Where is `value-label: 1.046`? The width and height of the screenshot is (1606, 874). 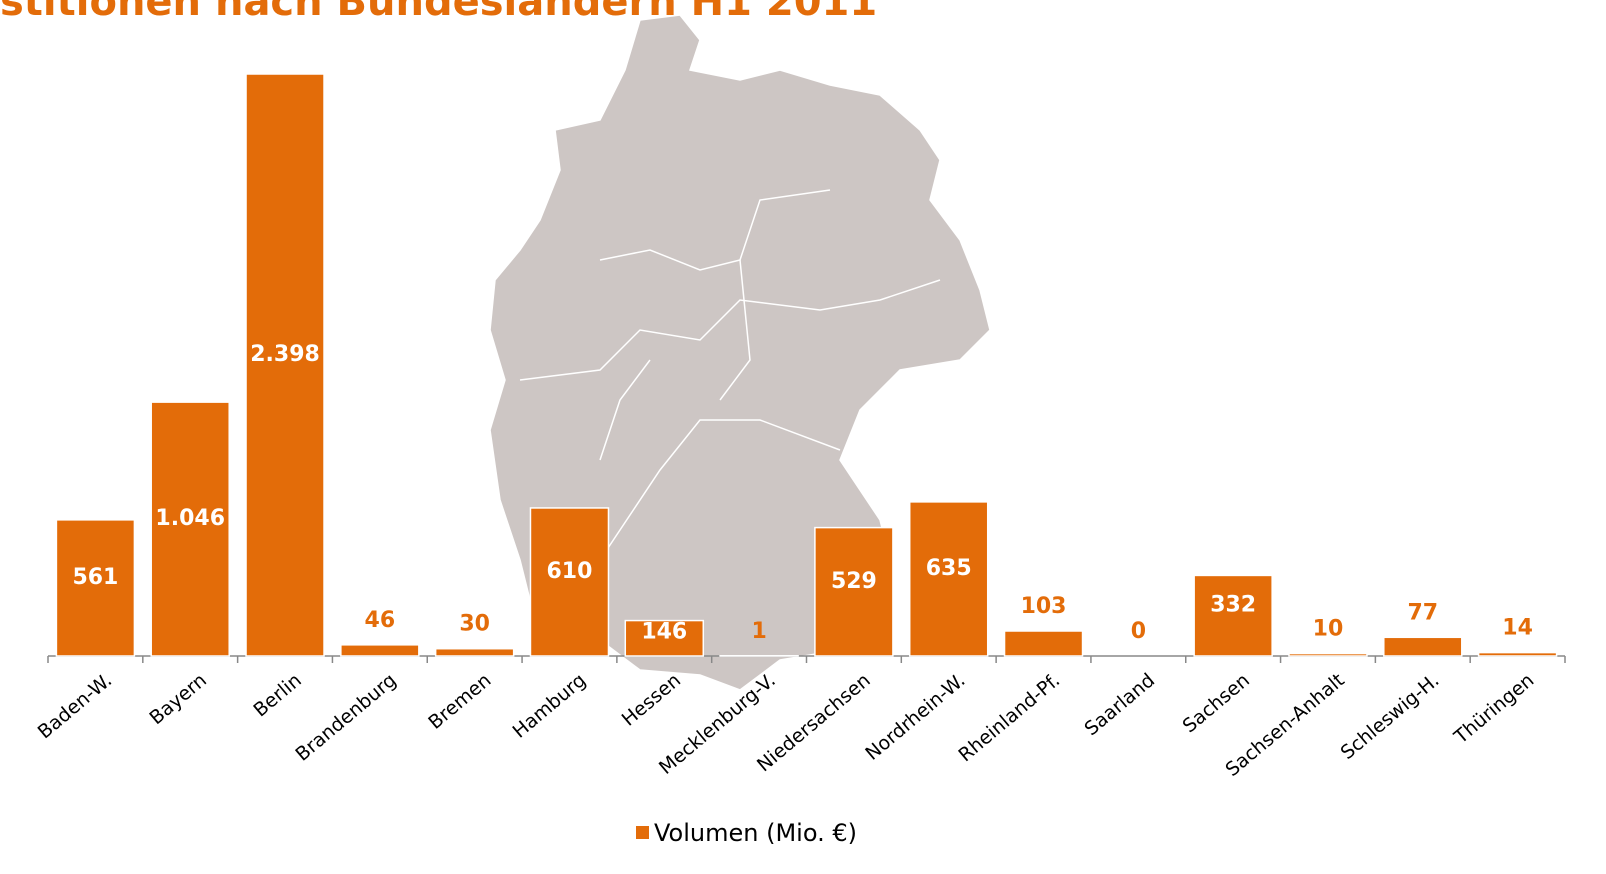 value-label: 1.046 is located at coordinates (190, 518).